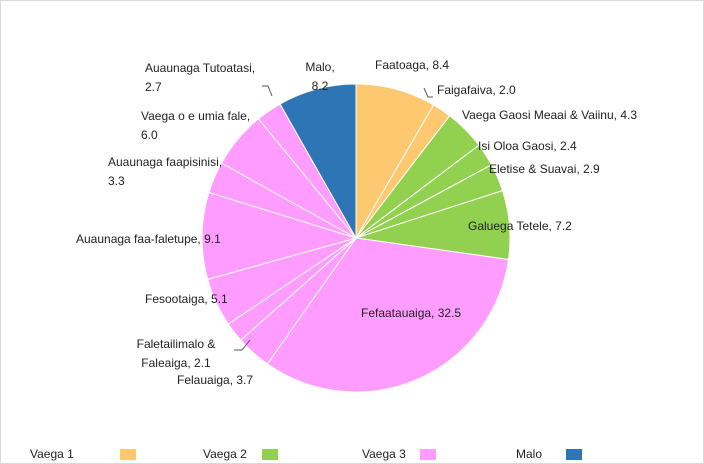  I want to click on data-label: Fefaatauaiga, 32.5, so click(411, 313).